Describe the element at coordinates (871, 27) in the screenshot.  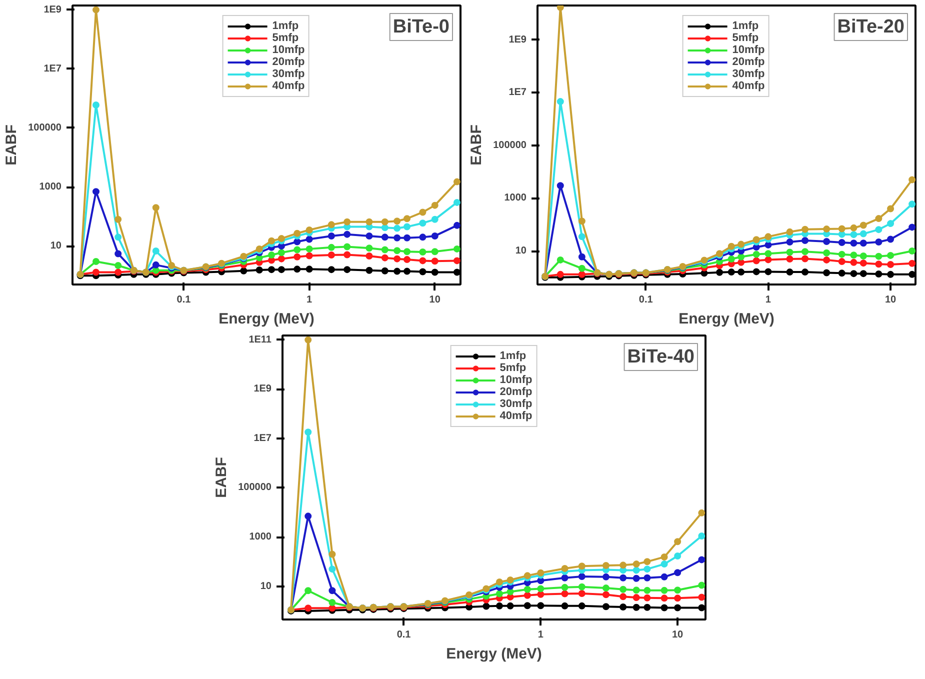
I see `text: BiTe-20` at that location.